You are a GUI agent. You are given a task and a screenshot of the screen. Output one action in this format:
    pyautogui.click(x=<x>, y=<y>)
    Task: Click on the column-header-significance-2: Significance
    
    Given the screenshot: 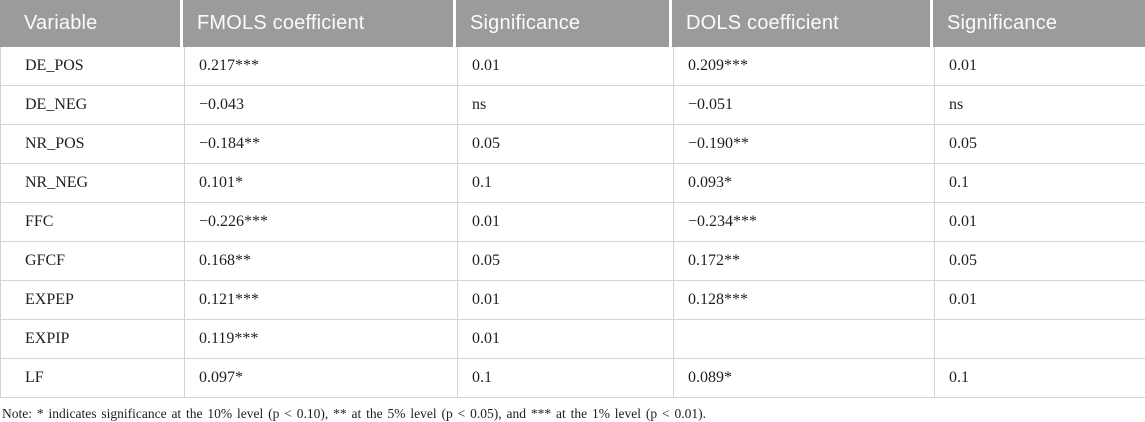 What is the action you would take?
    pyautogui.click(x=1039, y=23)
    